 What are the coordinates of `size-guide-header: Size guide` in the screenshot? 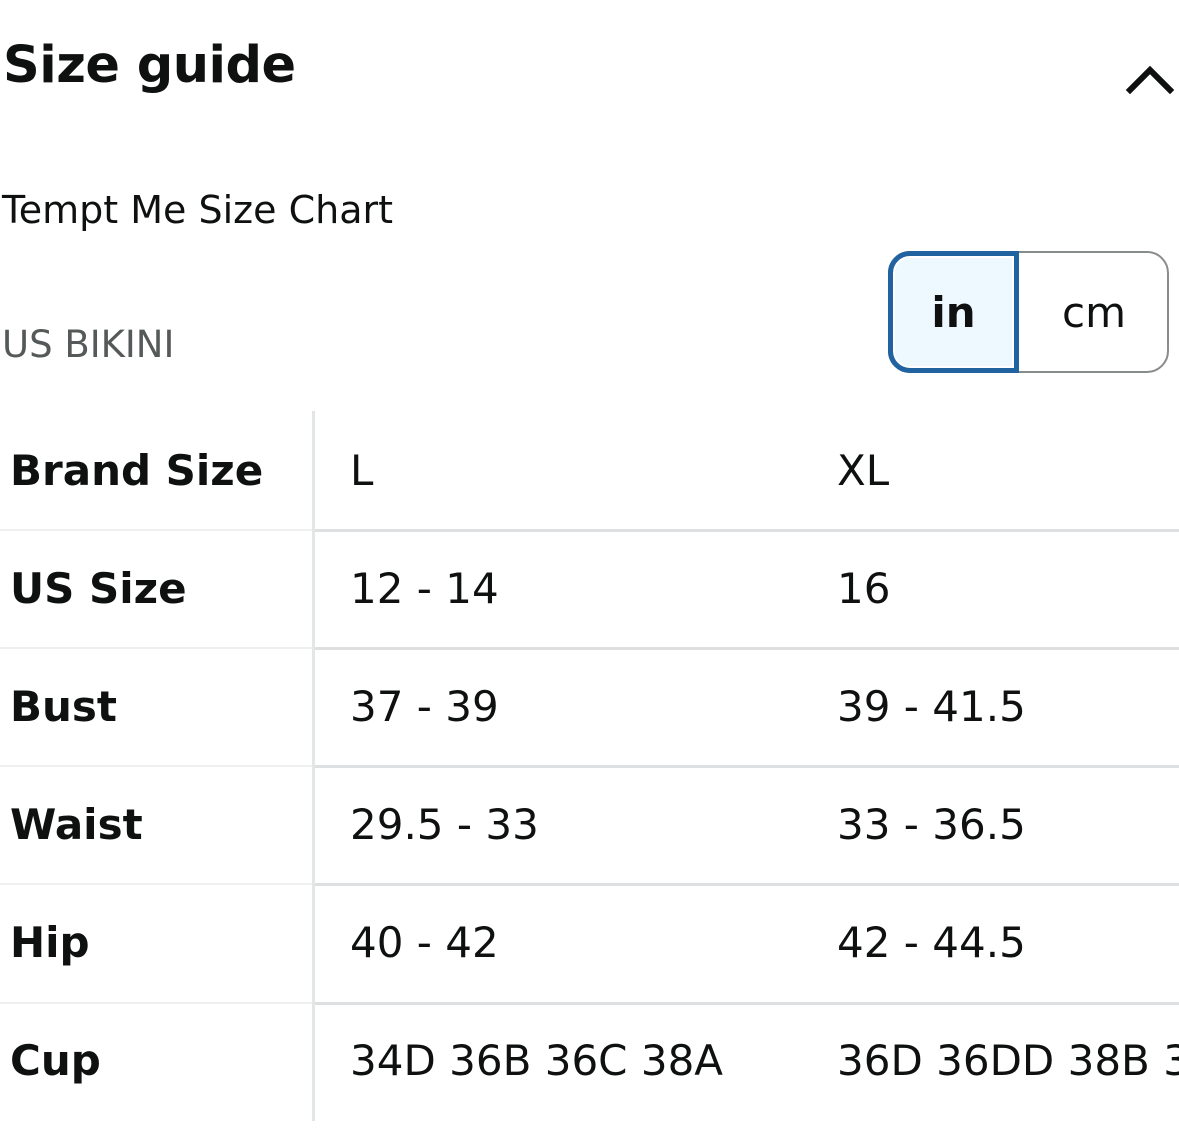 It's located at (589, 75).